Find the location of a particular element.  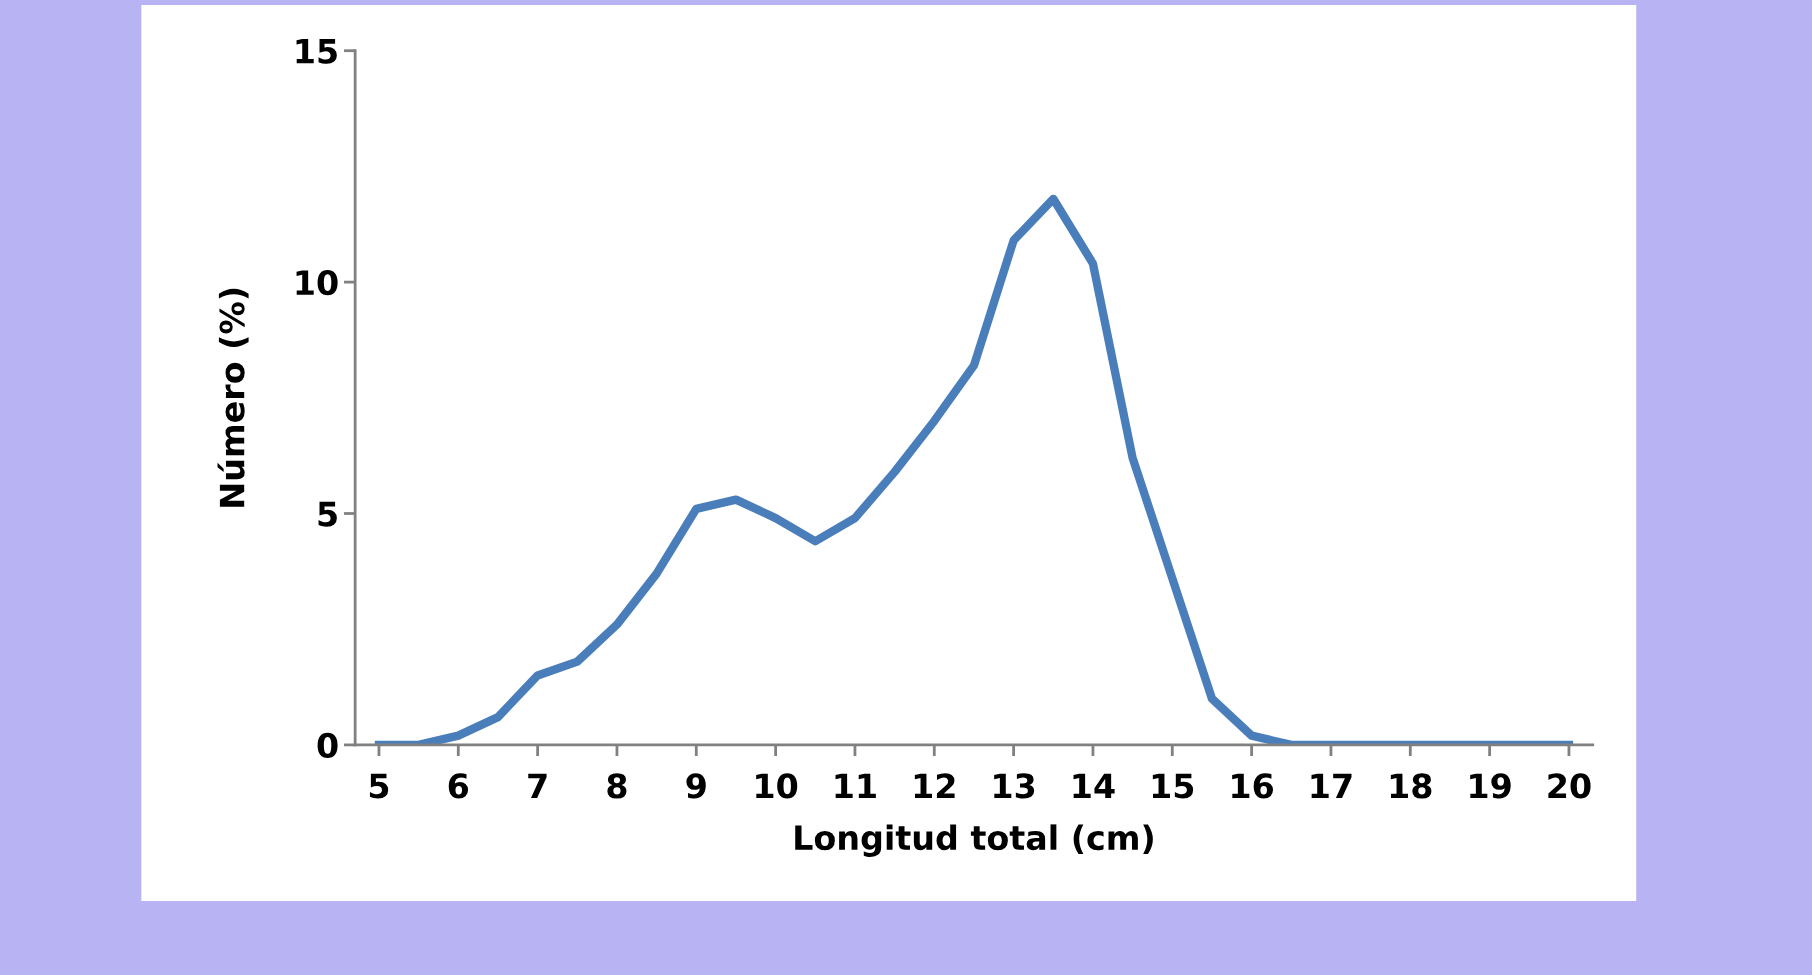

x-tick-label: 15 is located at coordinates (1173, 786).